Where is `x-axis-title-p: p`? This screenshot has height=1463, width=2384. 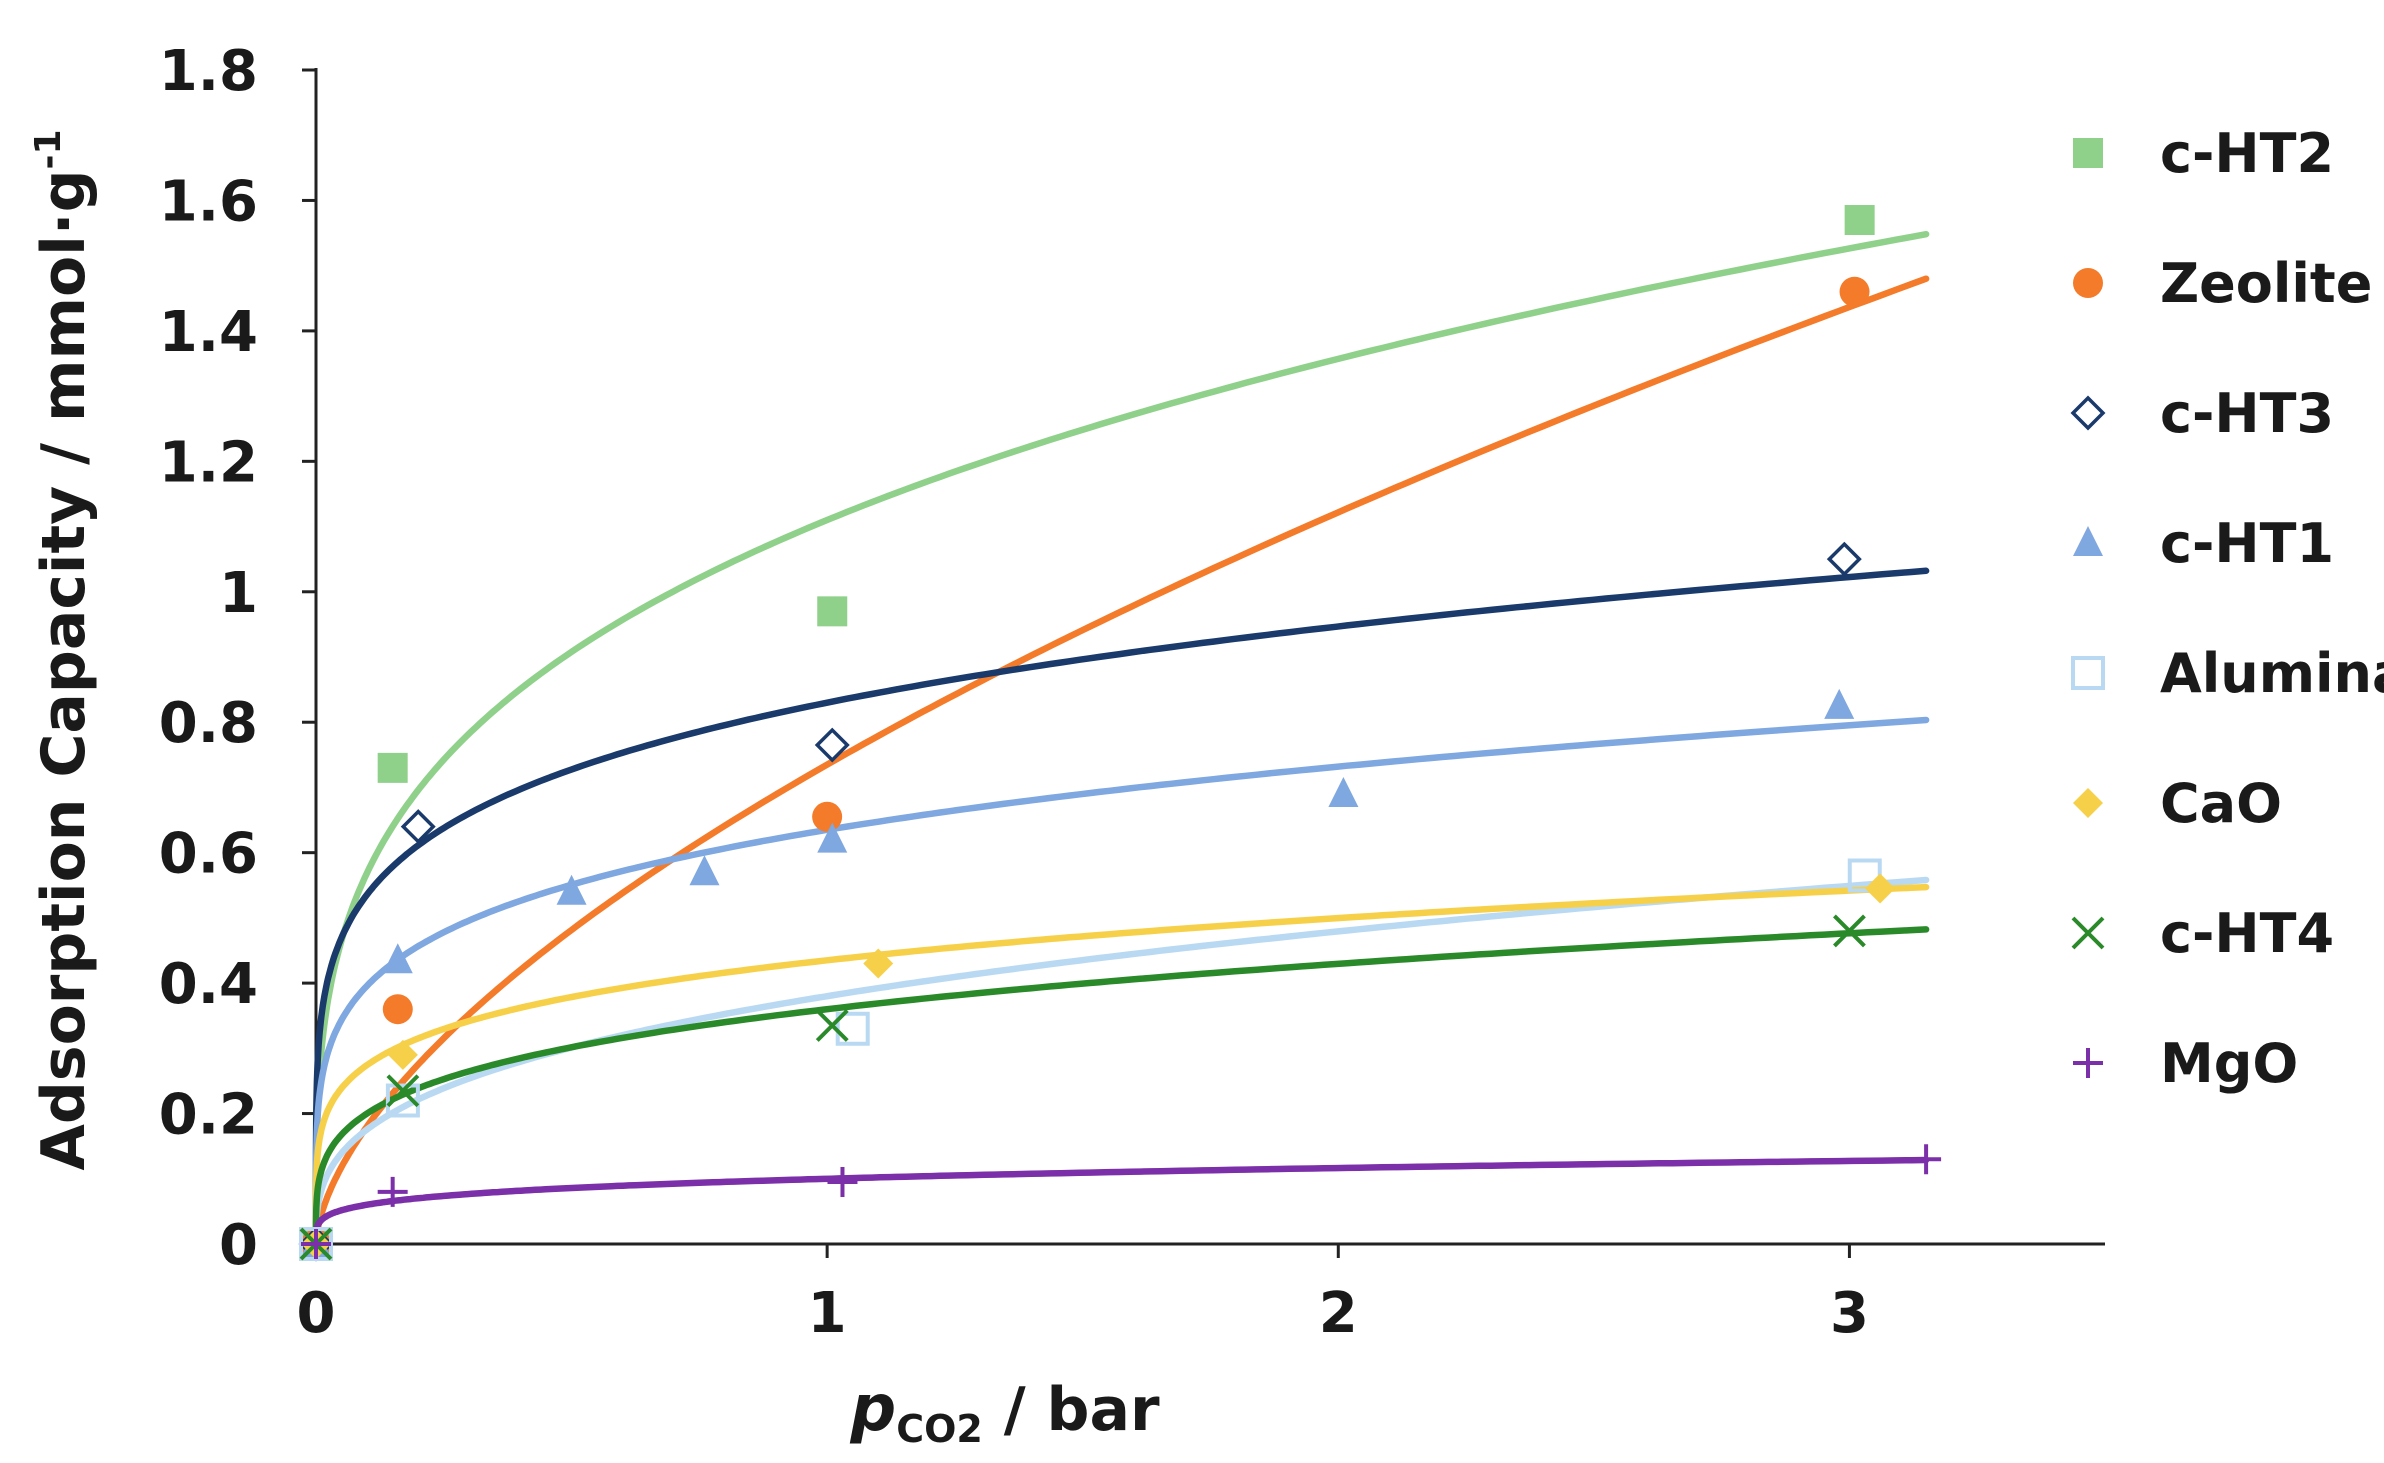 x-axis-title-p: p is located at coordinates (872, 1409).